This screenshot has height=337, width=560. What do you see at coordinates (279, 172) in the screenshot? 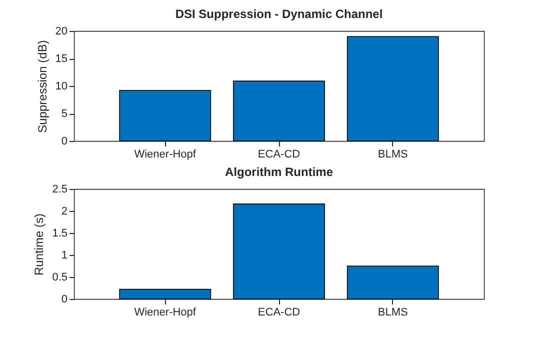
I see `chart-title: Algorithm Runtime` at bounding box center [279, 172].